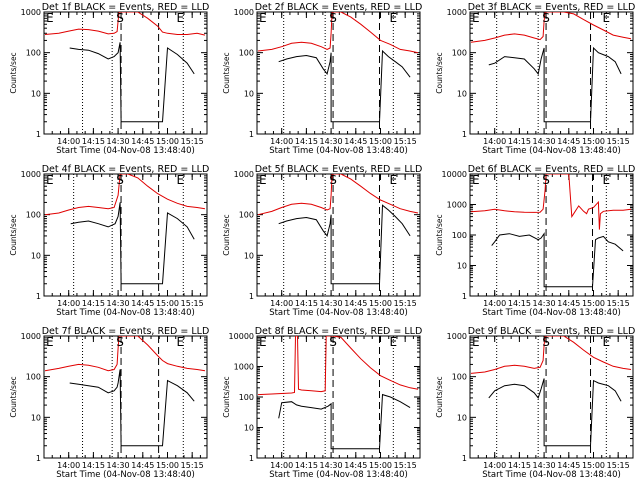 The width and height of the screenshot is (640, 480). Describe the element at coordinates (552, 331) in the screenshot. I see `chart-title: Det 9f BLACK = Events, RED = LLD` at that location.